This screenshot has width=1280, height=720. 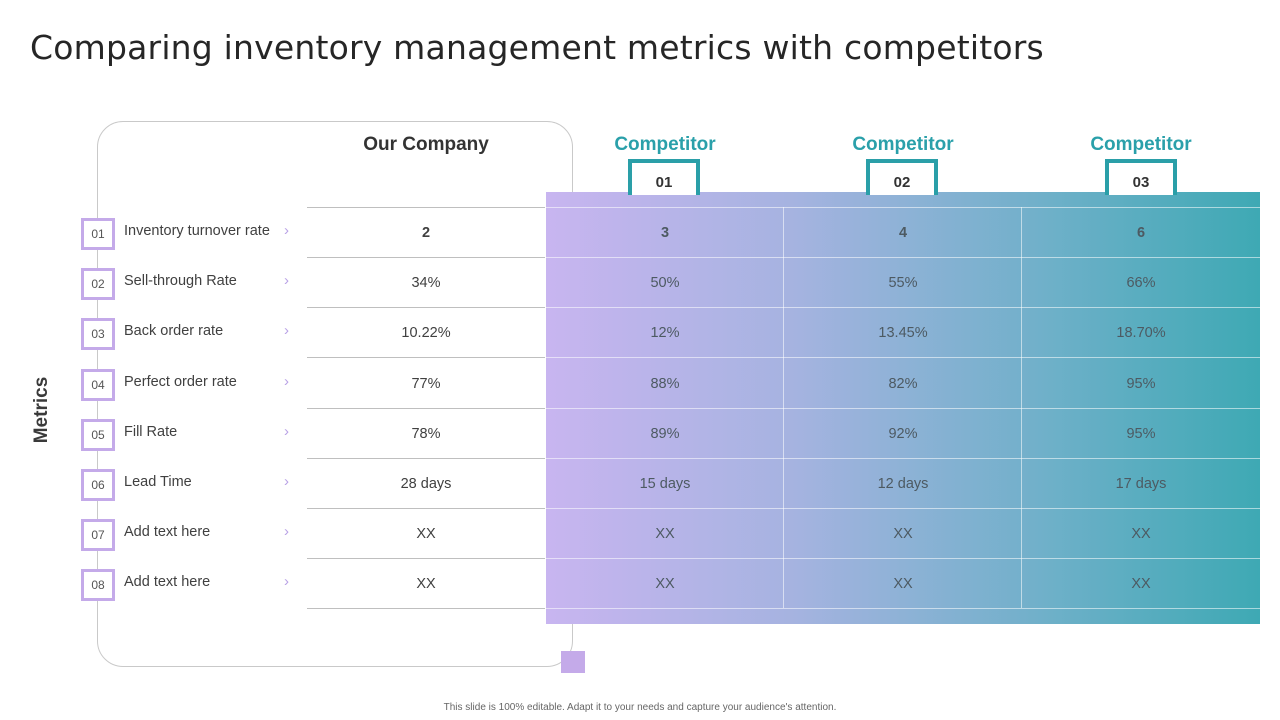 What do you see at coordinates (98, 284) in the screenshot?
I see `row-number-badge: 02` at bounding box center [98, 284].